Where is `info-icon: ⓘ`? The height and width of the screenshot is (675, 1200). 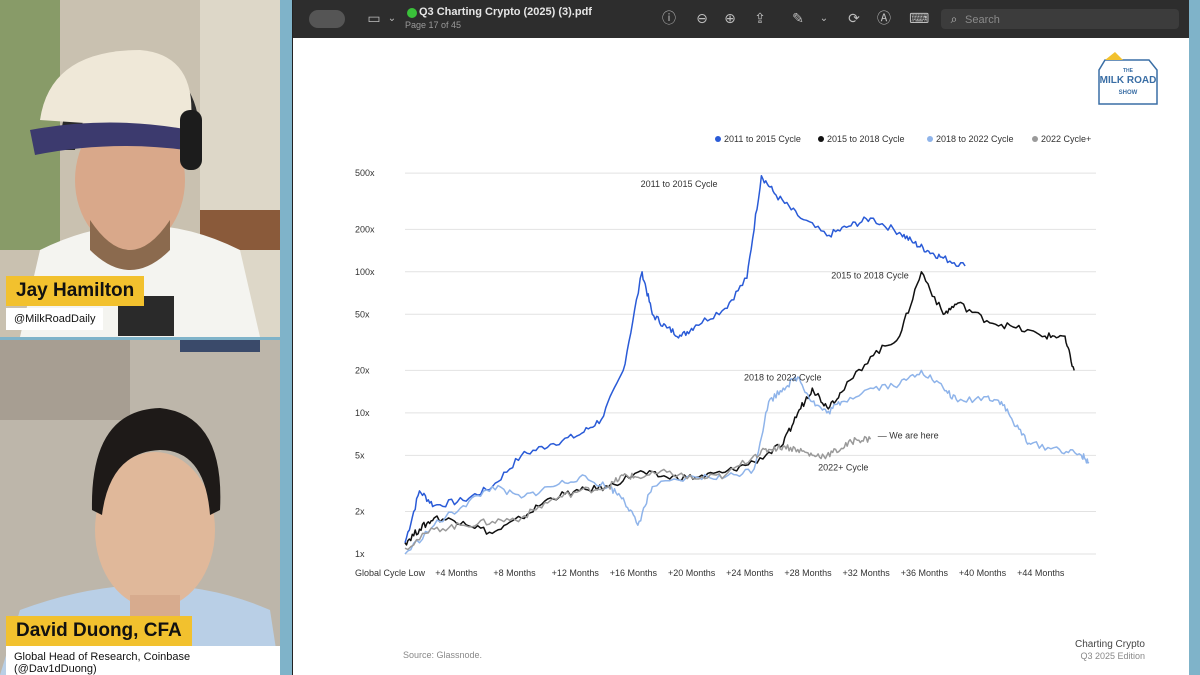 info-icon: ⓘ is located at coordinates (669, 19).